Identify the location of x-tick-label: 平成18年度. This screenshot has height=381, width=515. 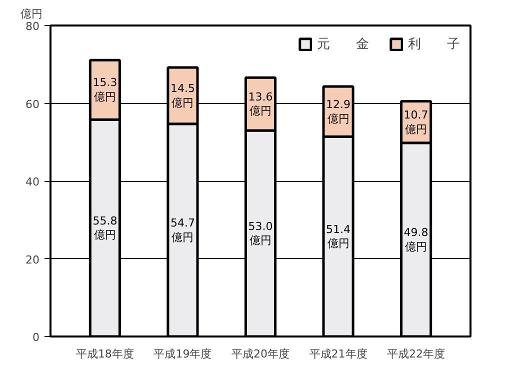
(105, 354).